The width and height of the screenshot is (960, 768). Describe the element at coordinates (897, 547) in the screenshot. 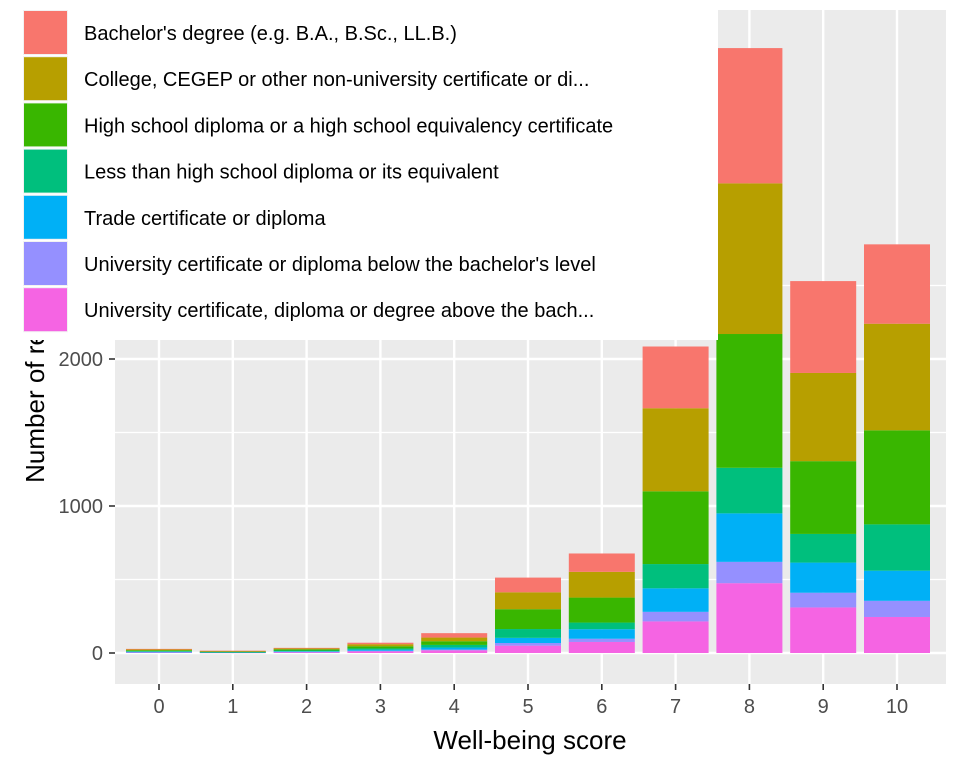

I see `bar-segment-10-s3` at that location.